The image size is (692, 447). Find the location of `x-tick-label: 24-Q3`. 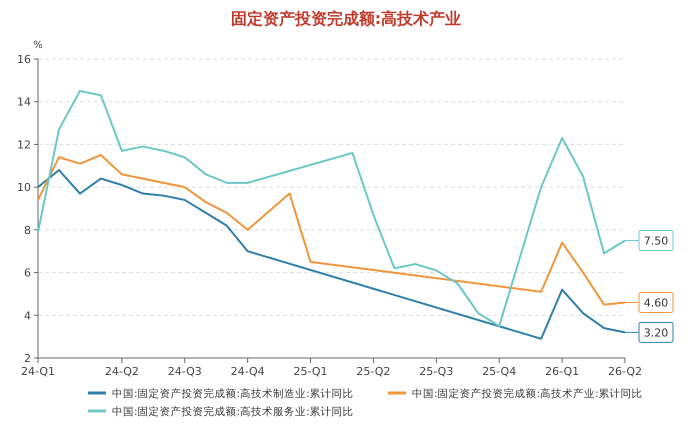

x-tick-label: 24-Q3 is located at coordinates (185, 371).